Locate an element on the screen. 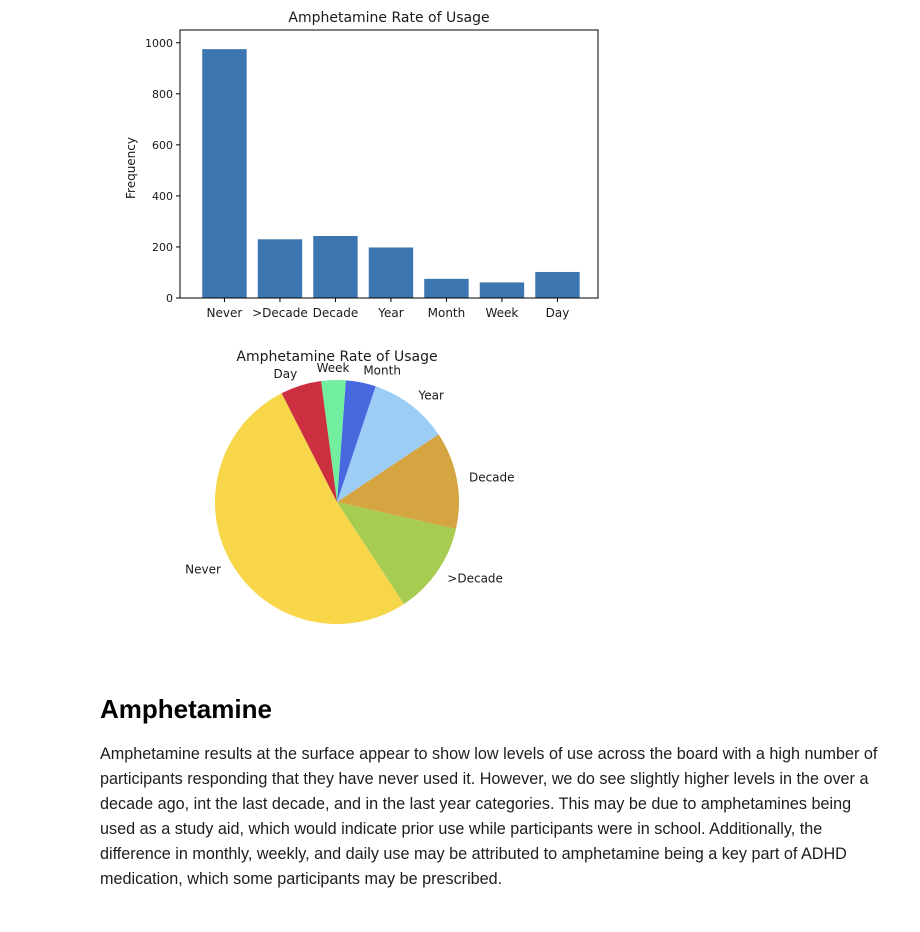 This screenshot has width=920, height=932. slice-label-over-decade: >Decade is located at coordinates (475, 578).